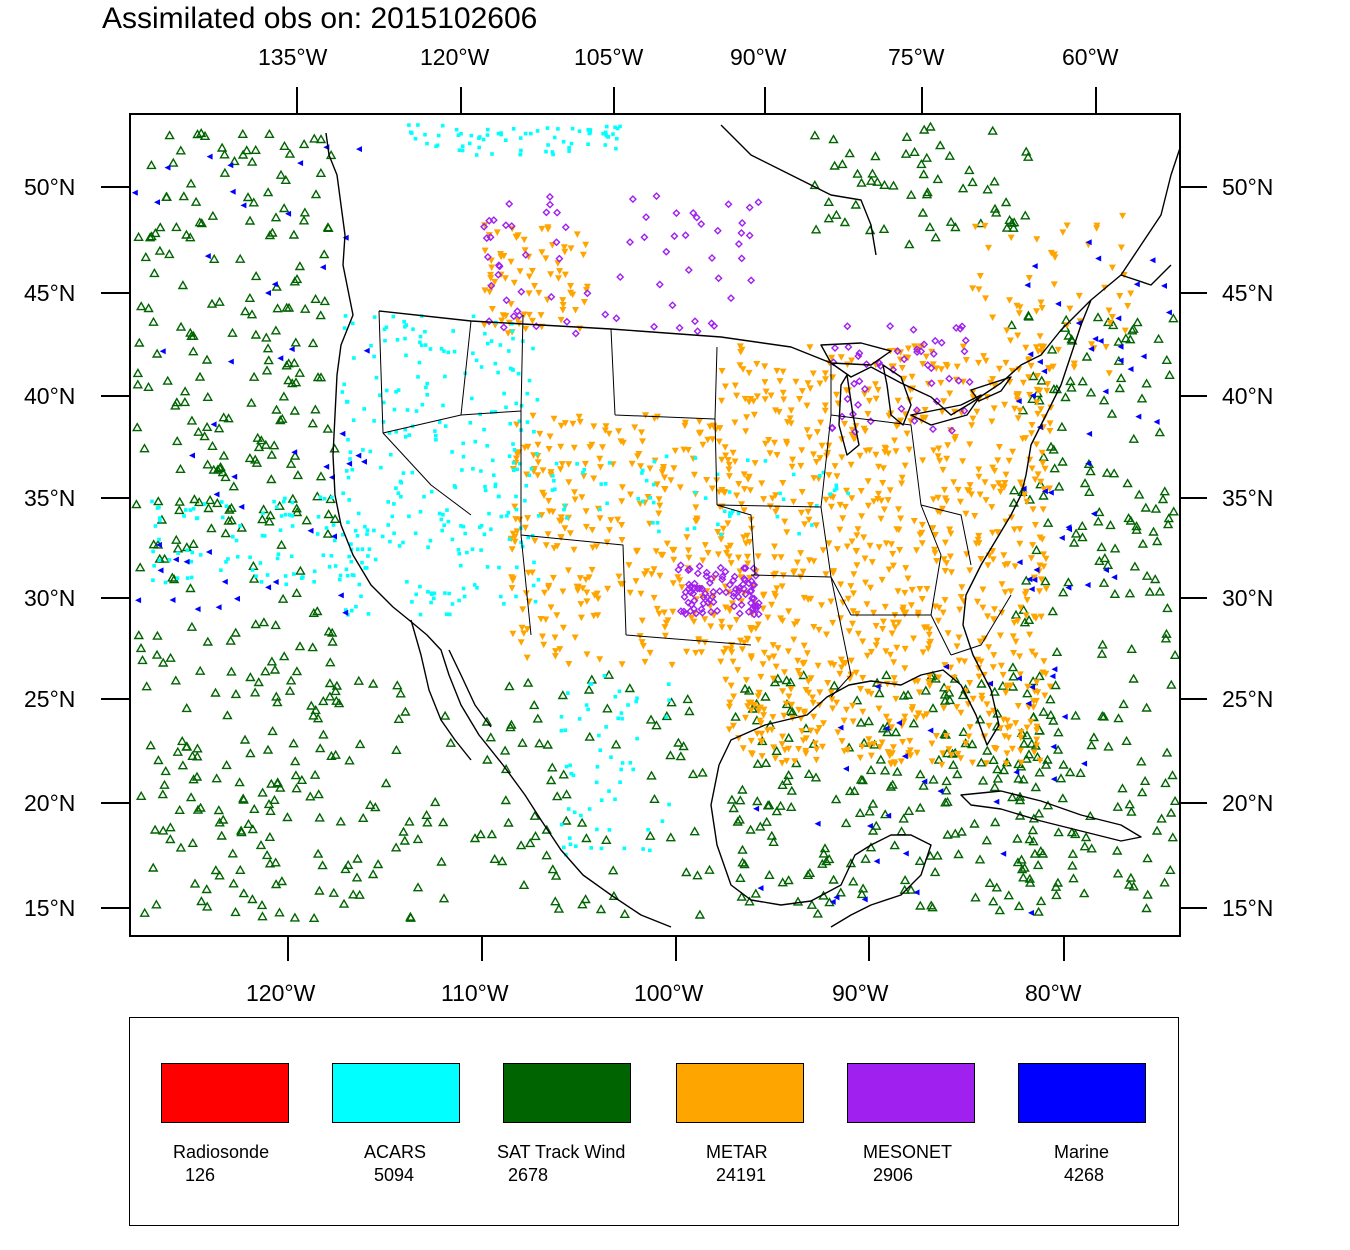 This screenshot has height=1250, width=1350. Describe the element at coordinates (50, 498) in the screenshot. I see `left-lat-label: 35°N` at that location.